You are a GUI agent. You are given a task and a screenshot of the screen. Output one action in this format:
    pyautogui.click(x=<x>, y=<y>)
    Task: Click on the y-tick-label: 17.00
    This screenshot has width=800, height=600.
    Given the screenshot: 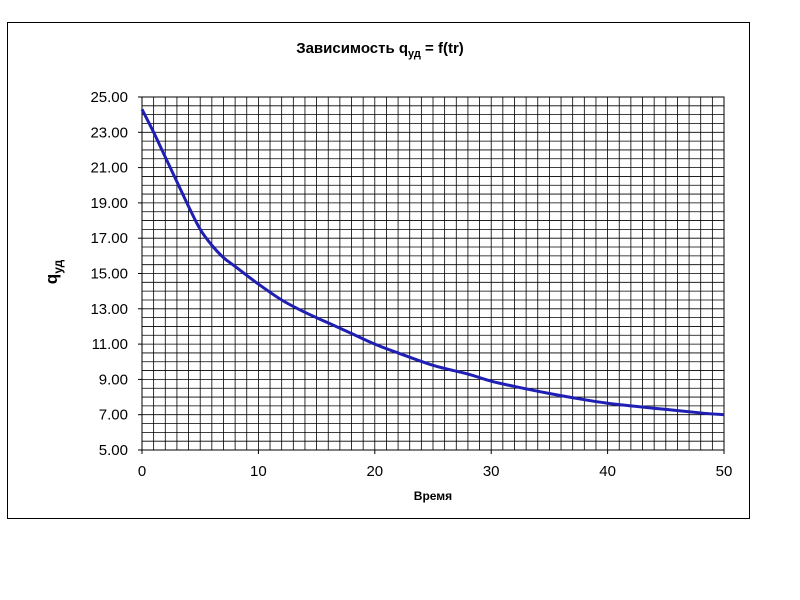 What is the action you would take?
    pyautogui.click(x=109, y=238)
    